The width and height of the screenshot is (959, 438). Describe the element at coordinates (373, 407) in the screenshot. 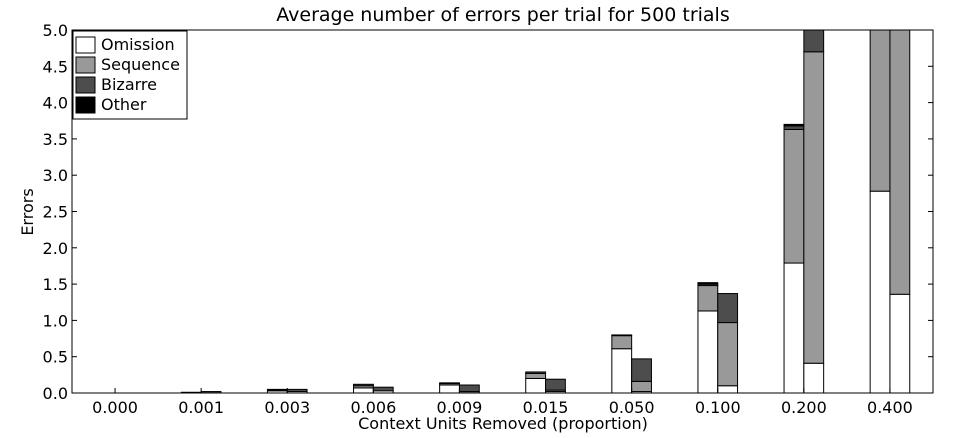

I see `x-tick-label: 0.006` at that location.